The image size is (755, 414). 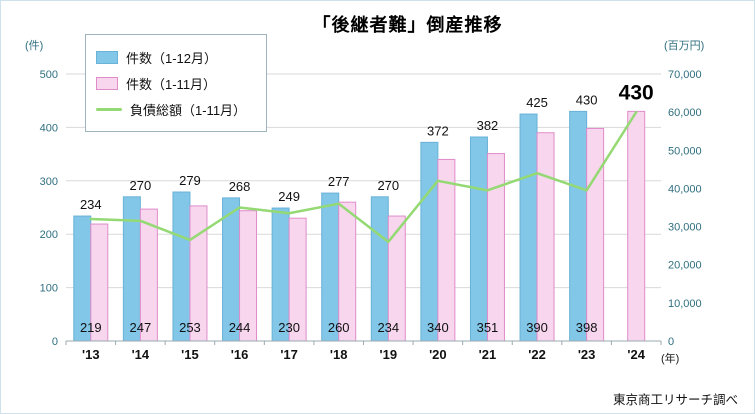 I want to click on blue-bar-swatch-icon, so click(x=107, y=57).